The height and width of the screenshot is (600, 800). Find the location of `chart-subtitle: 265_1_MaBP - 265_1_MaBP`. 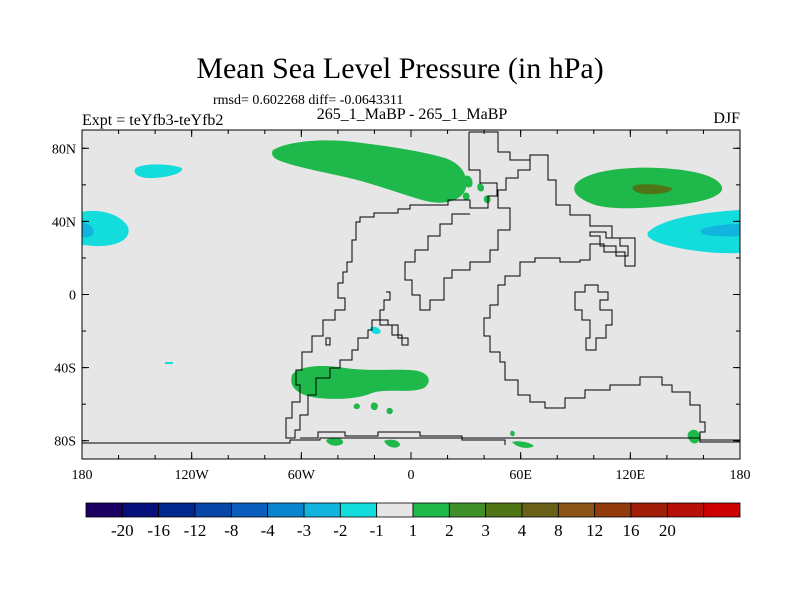

chart-subtitle: 265_1_MaBP - 265_1_MaBP is located at coordinates (412, 114).